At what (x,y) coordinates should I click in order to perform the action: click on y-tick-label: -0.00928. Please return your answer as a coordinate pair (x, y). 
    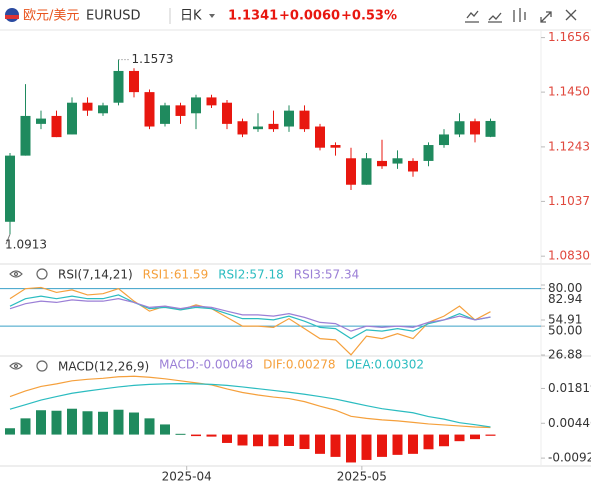
    Looking at the image, I should click on (569, 458).